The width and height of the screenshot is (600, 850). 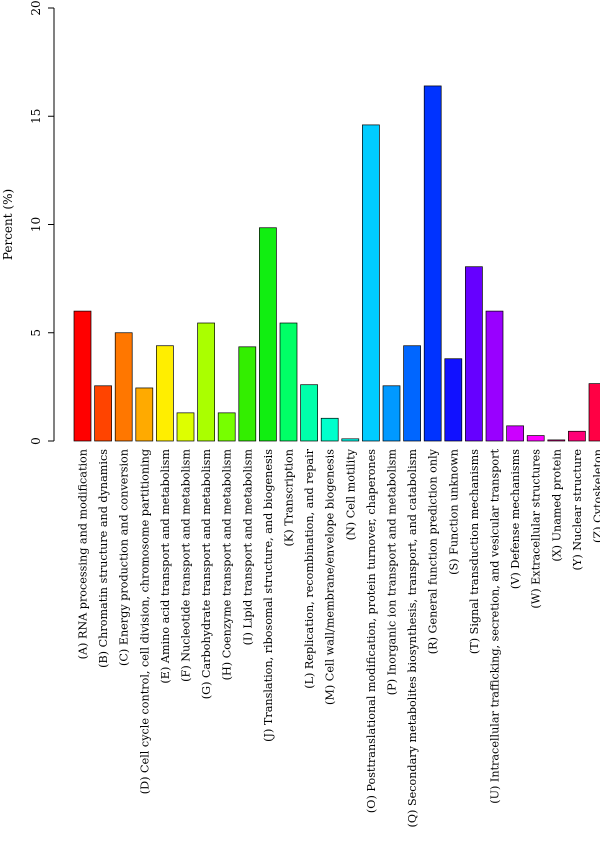 I want to click on y-tick-label: 5, so click(x=36, y=333).